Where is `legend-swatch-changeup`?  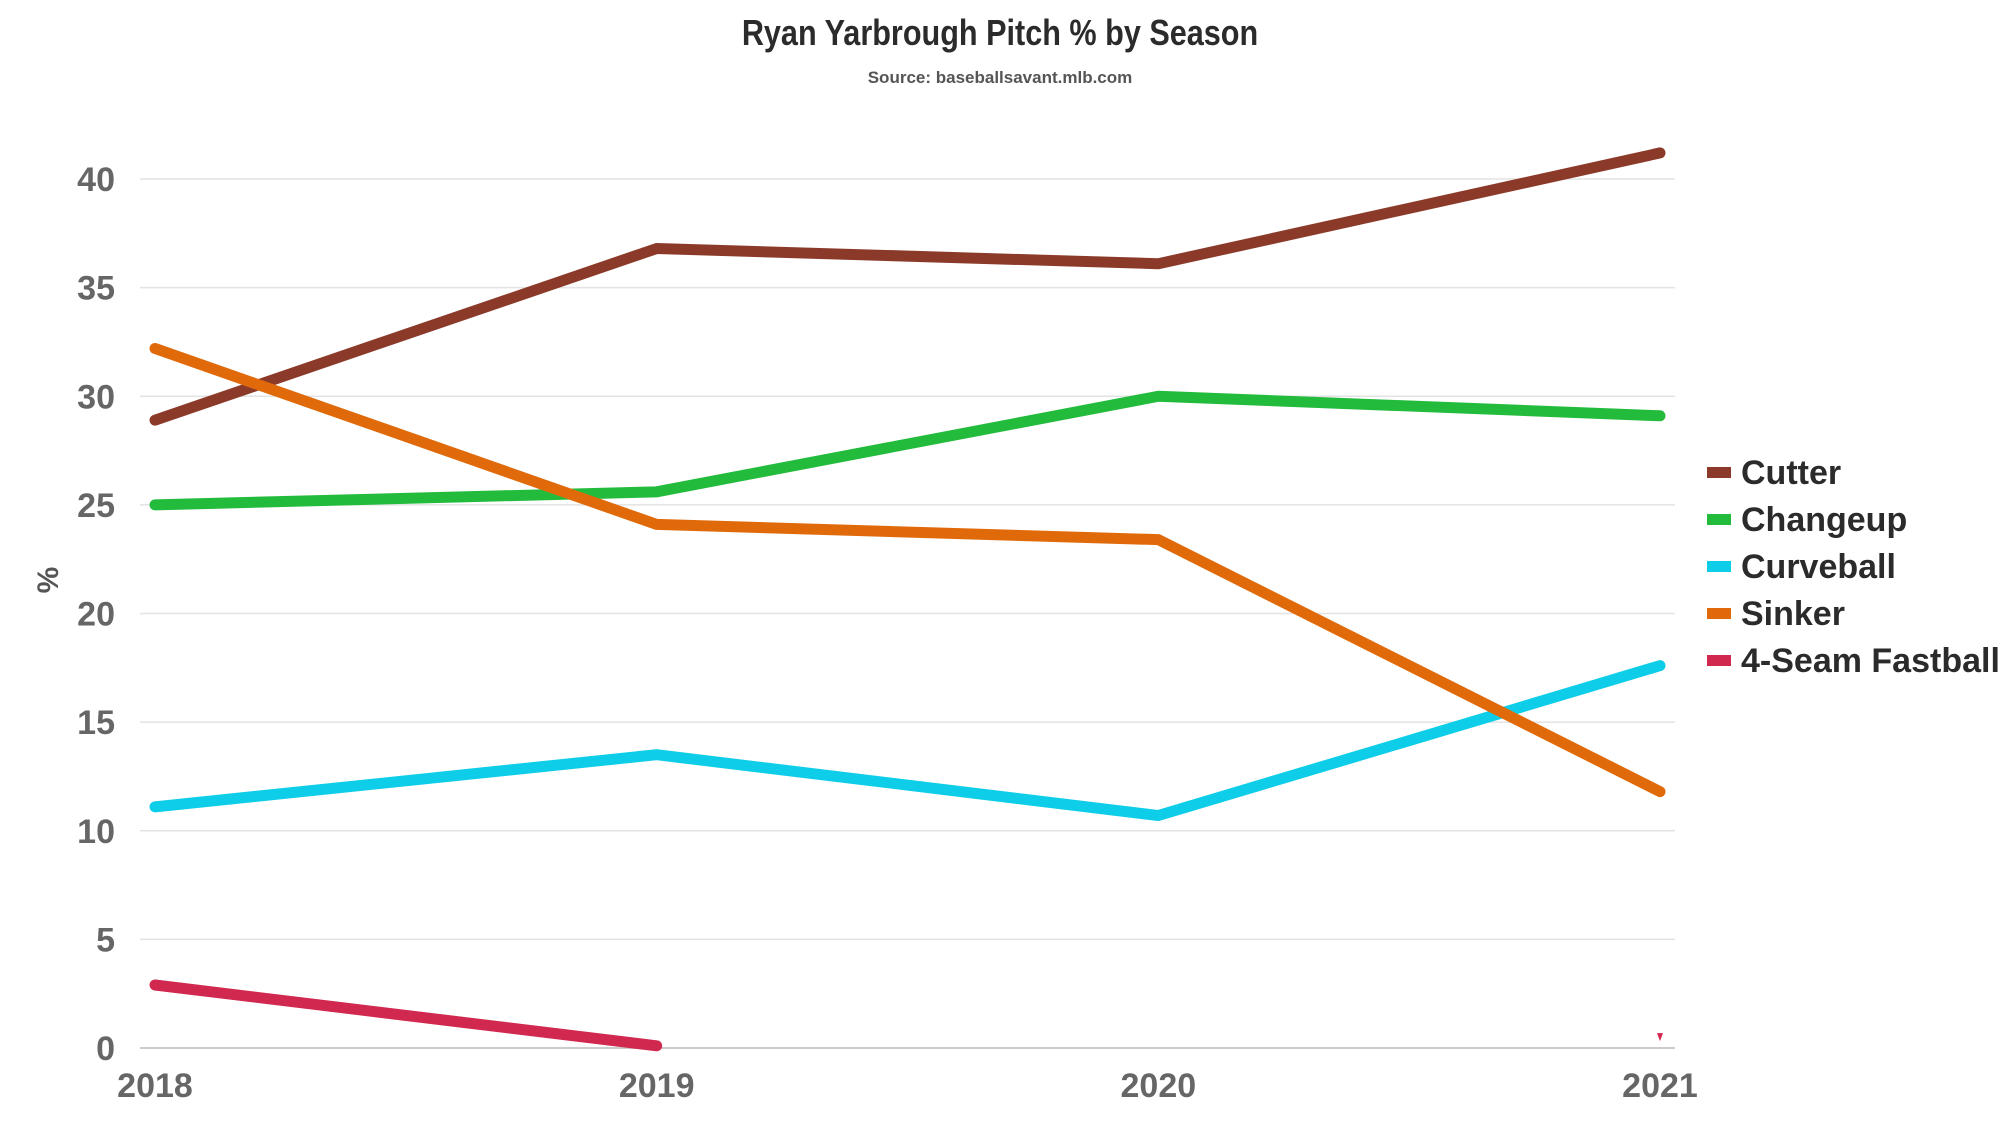 legend-swatch-changeup is located at coordinates (1719, 519).